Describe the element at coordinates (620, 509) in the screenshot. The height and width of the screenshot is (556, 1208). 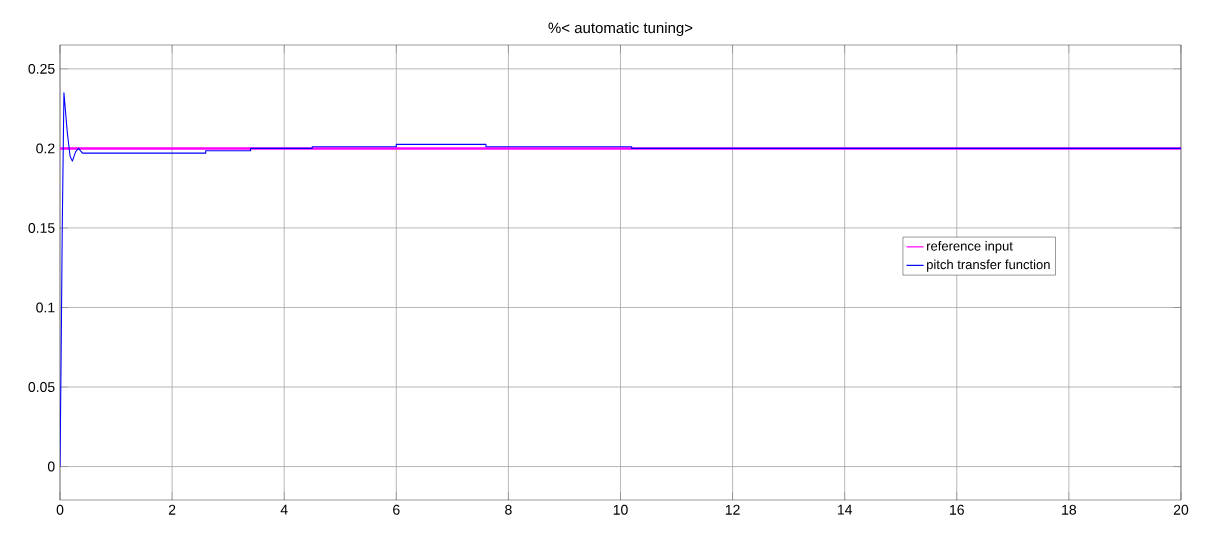
I see `x-tick-label: 10` at that location.